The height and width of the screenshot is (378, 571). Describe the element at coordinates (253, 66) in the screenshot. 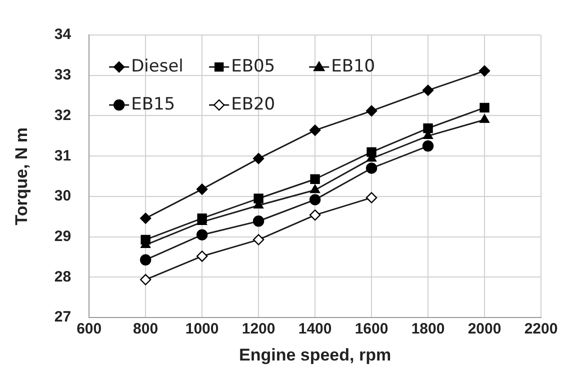

I see `legend-label: EB05` at that location.